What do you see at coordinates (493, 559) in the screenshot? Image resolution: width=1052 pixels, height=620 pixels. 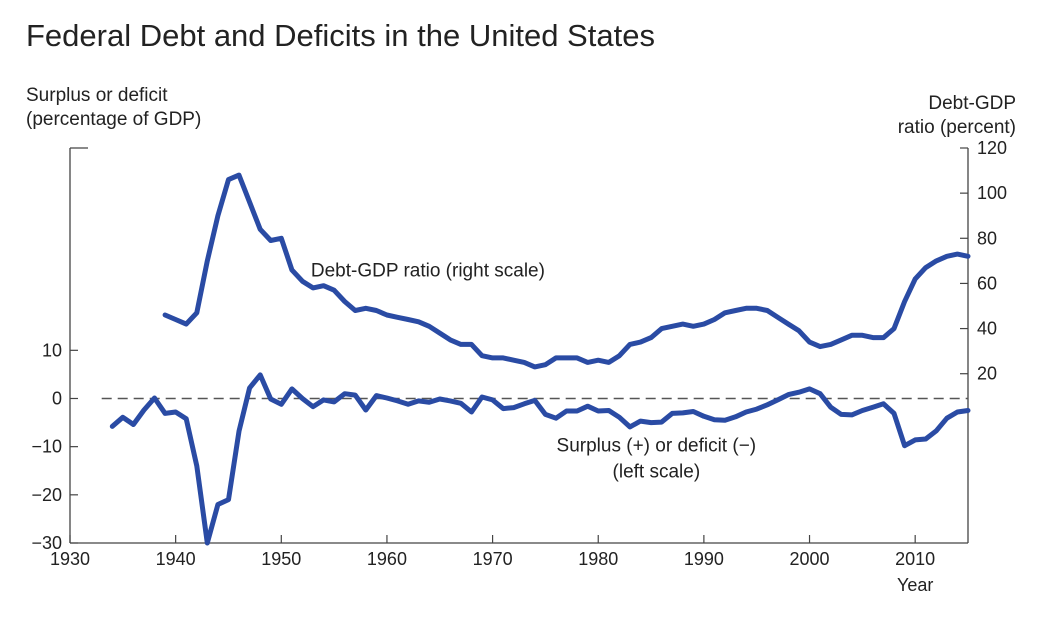 I see `x-axis-tick-label: 1970` at bounding box center [493, 559].